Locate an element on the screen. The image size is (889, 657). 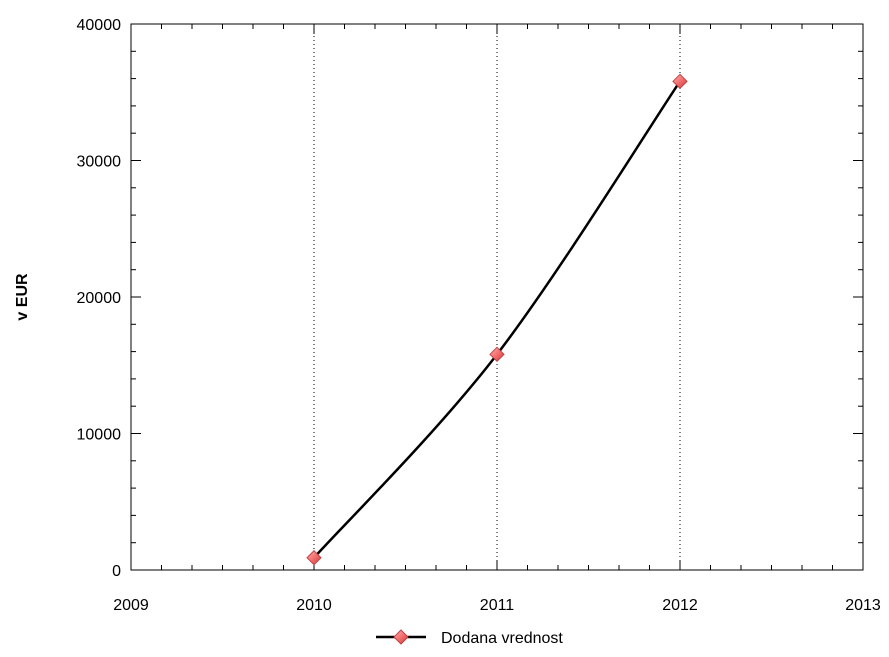
x-tick-label: 2010 is located at coordinates (314, 605).